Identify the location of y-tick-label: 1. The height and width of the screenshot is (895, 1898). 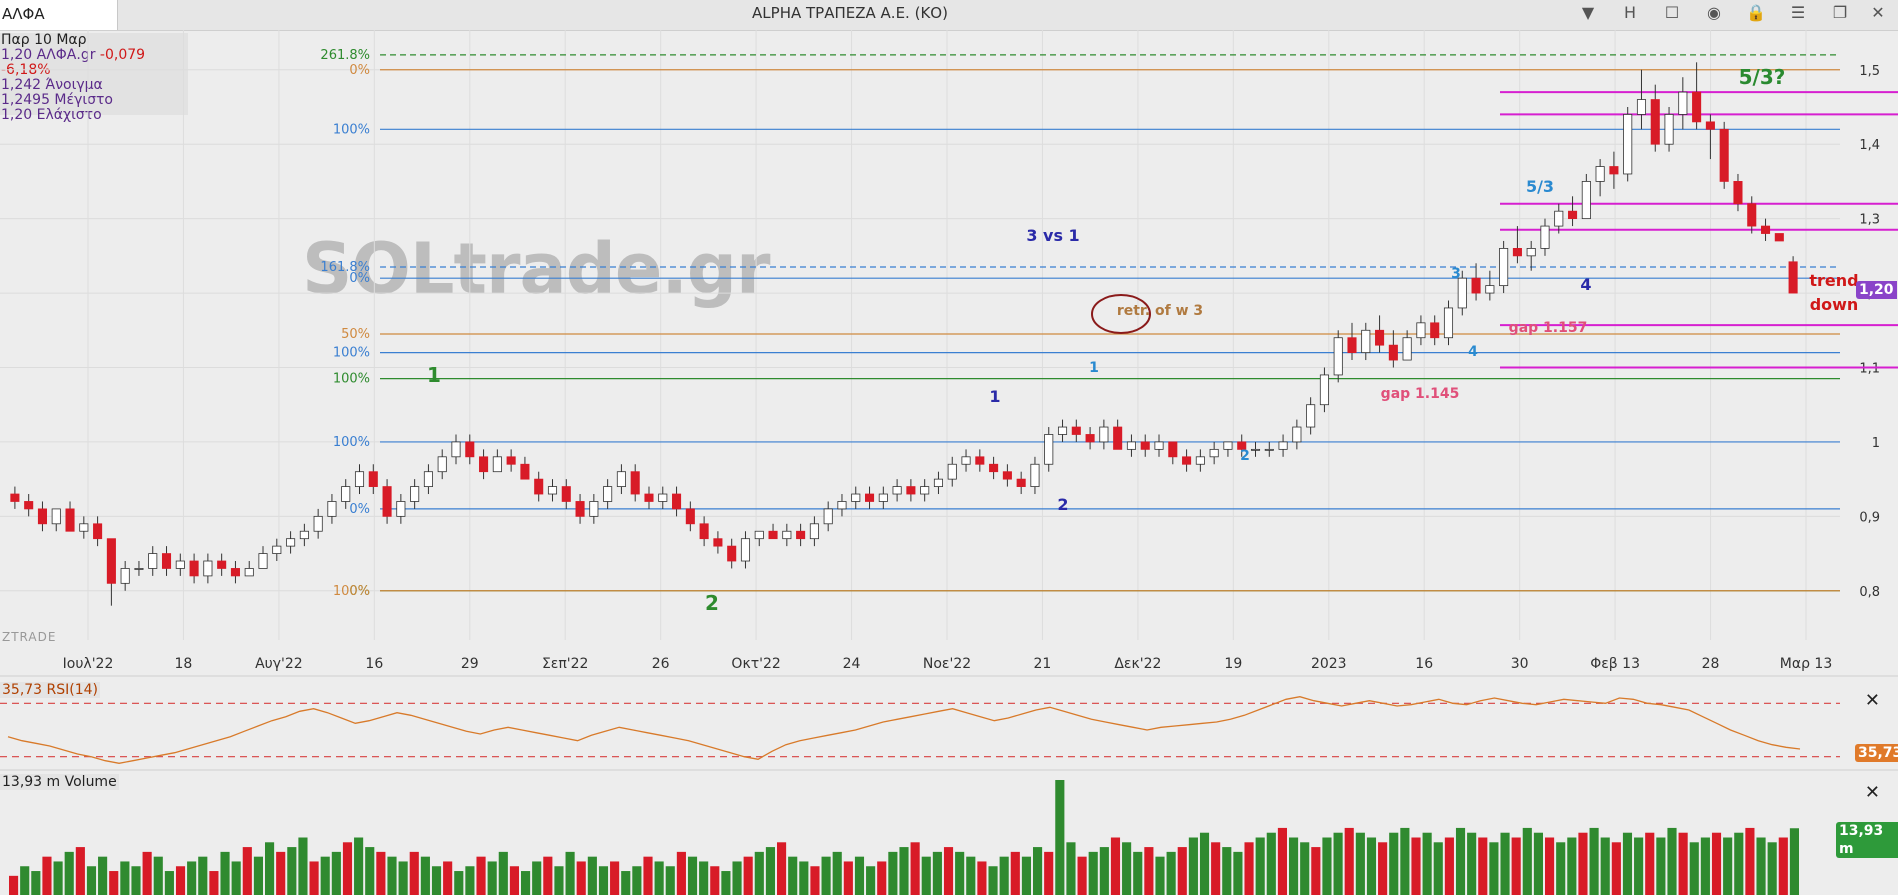
(1876, 443).